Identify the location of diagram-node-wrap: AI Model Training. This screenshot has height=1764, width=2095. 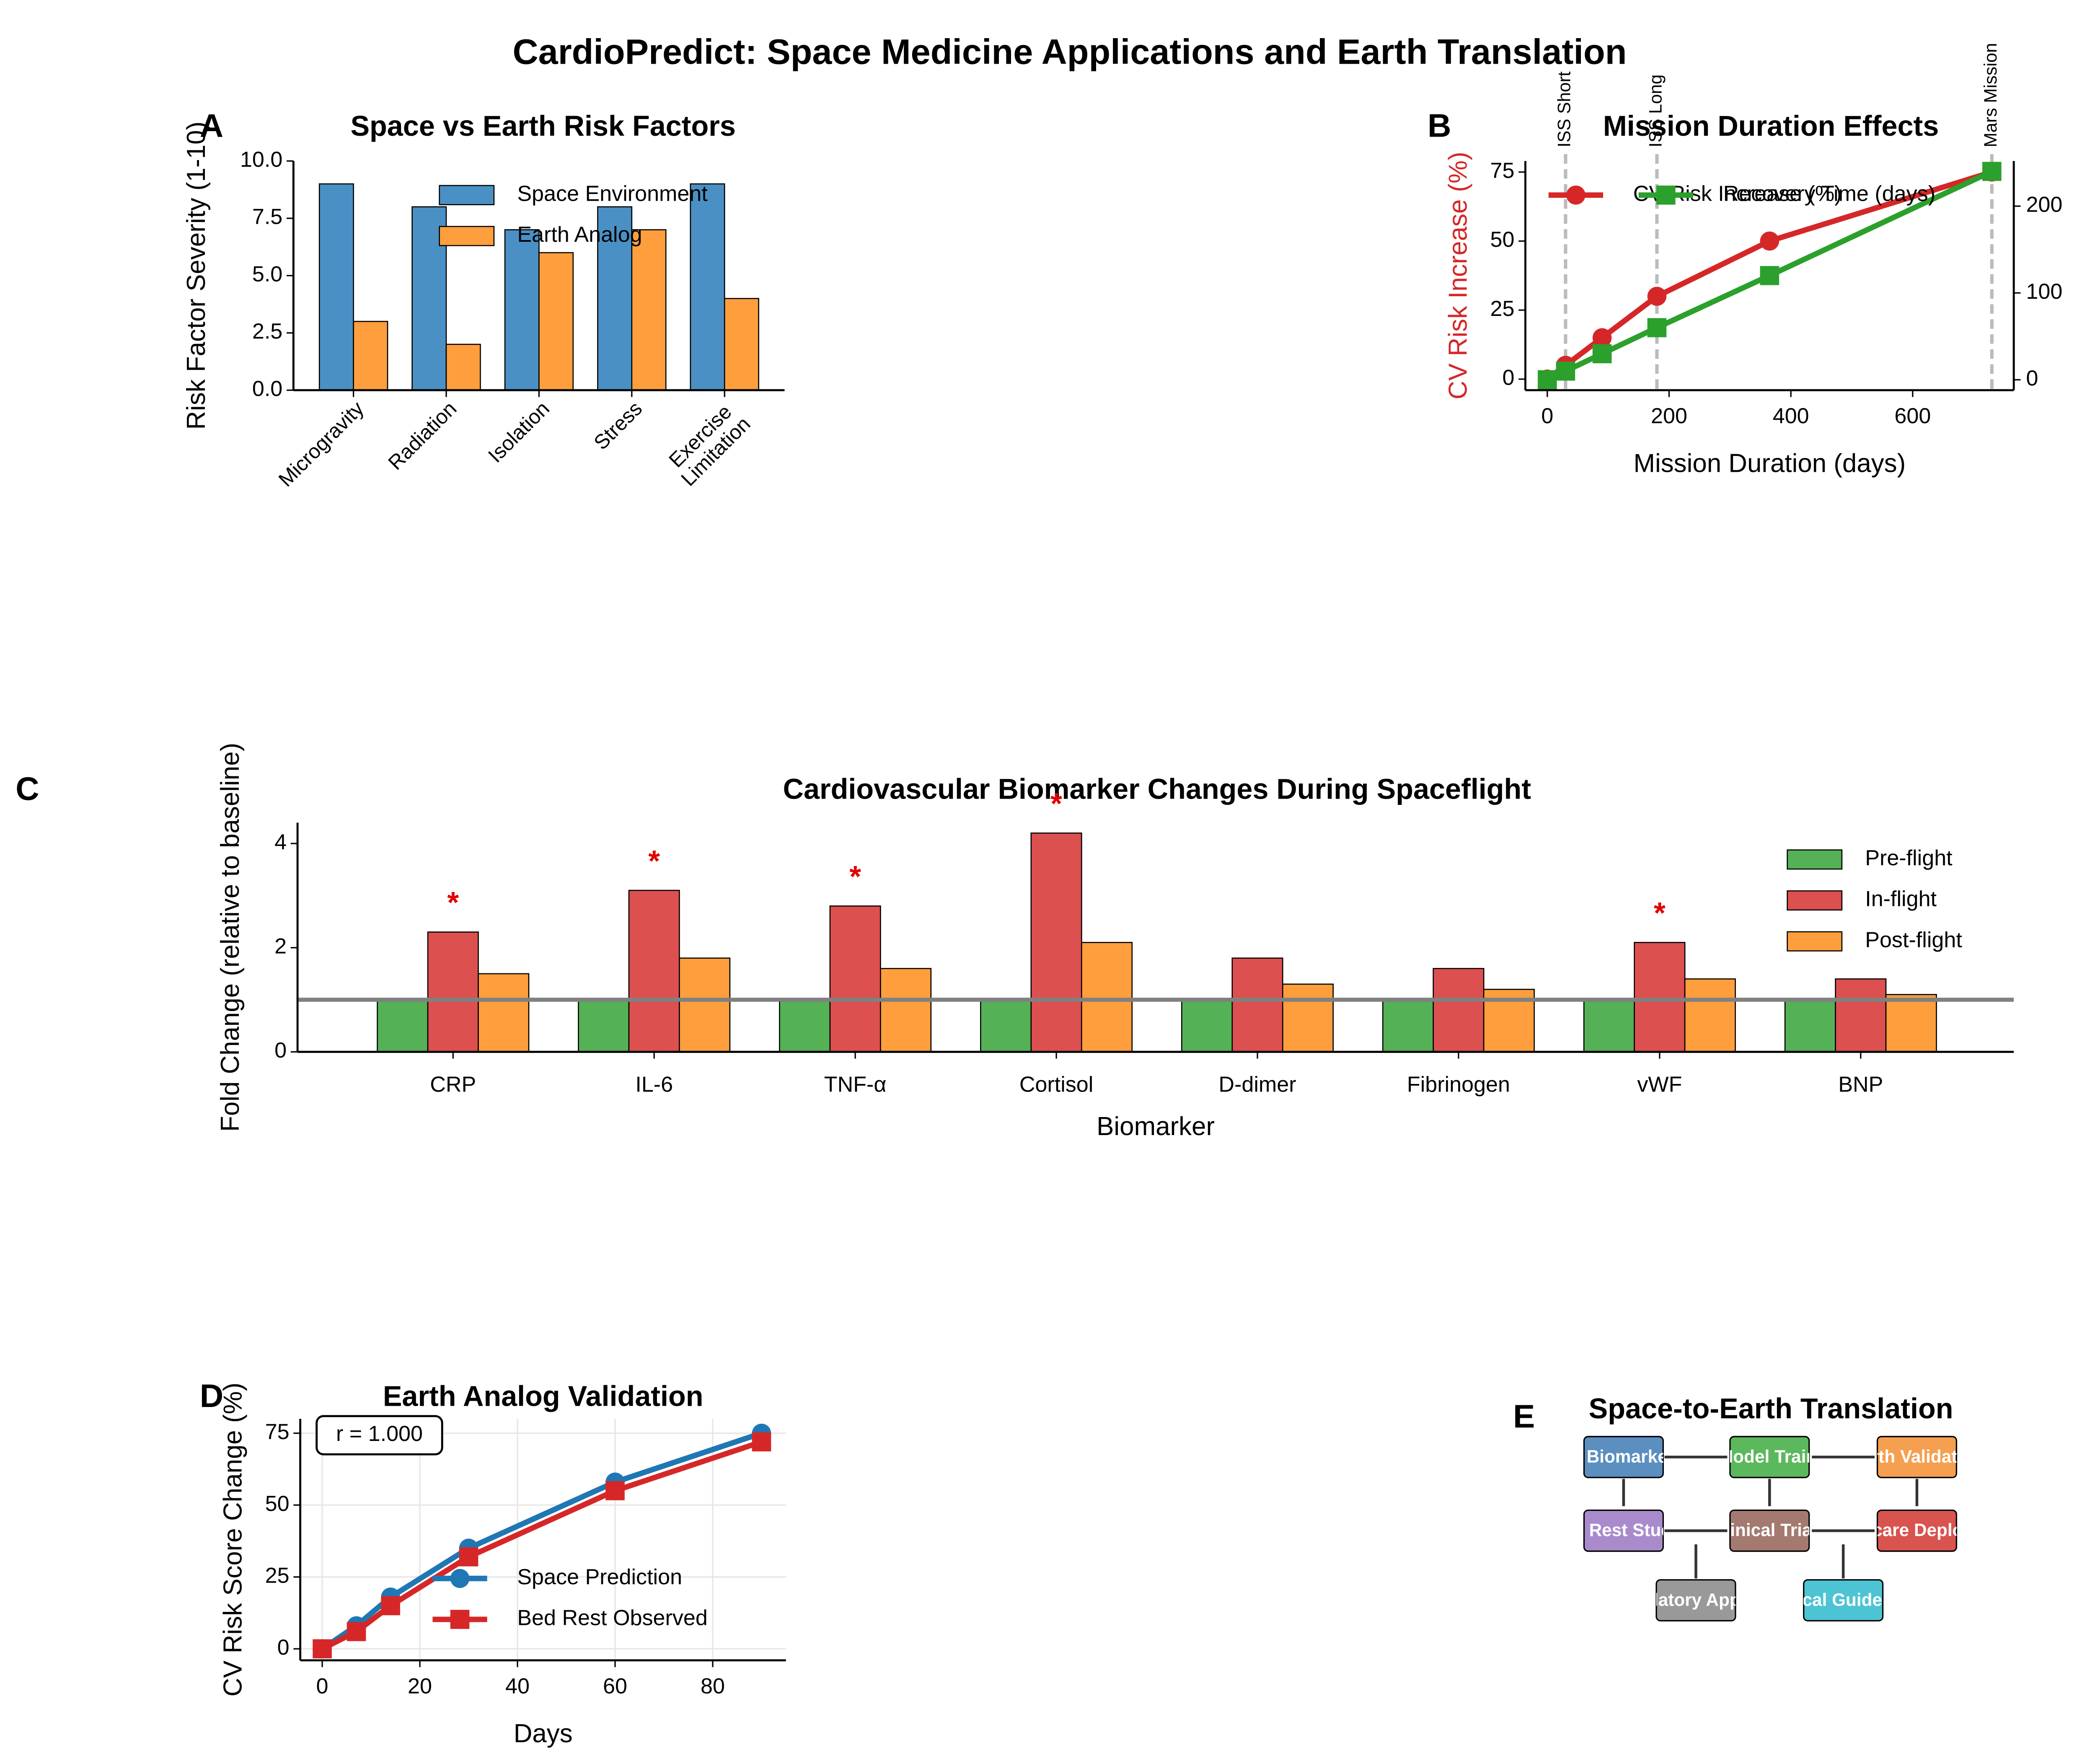
(1769, 1457).